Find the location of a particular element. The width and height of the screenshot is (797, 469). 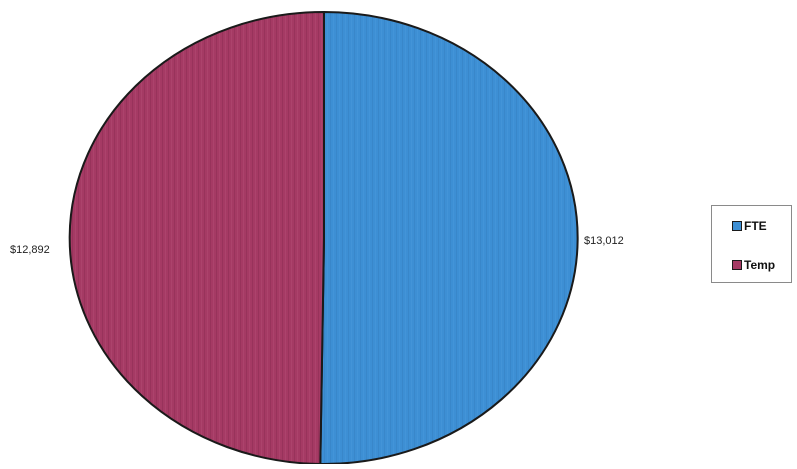

legend-item-temp: Temp is located at coordinates (753, 265).